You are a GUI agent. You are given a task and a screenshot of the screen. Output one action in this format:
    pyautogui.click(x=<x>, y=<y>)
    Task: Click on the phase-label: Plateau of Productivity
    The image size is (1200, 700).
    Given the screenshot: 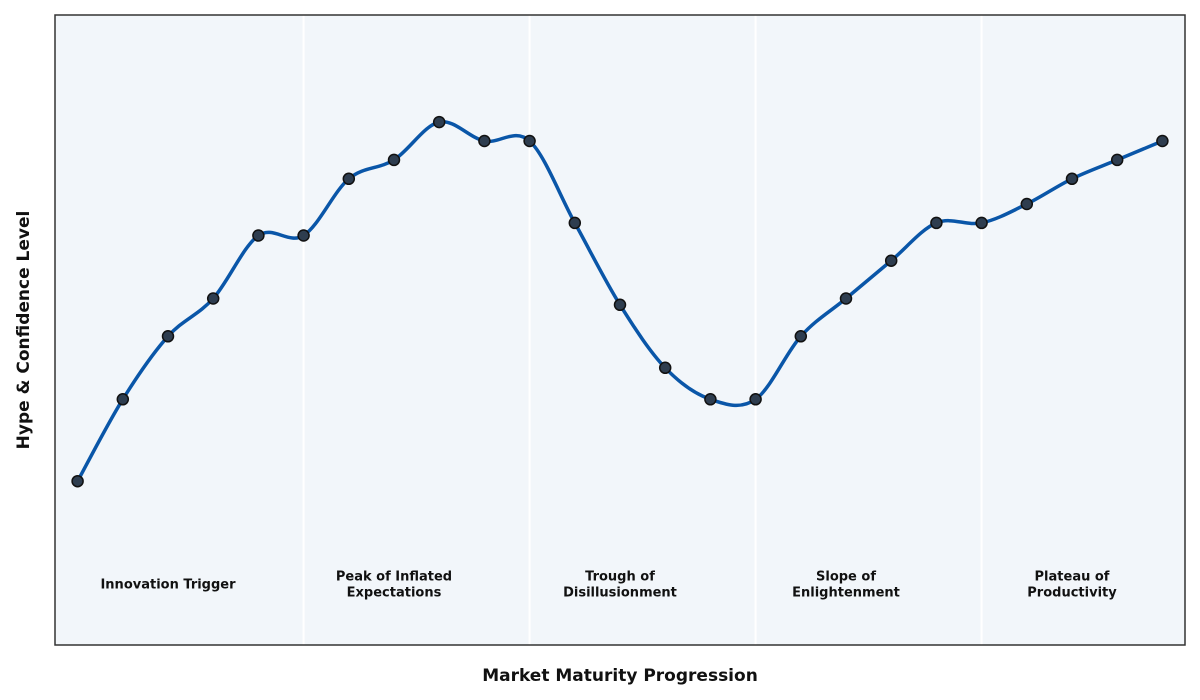 What is the action you would take?
    pyautogui.click(x=1072, y=584)
    